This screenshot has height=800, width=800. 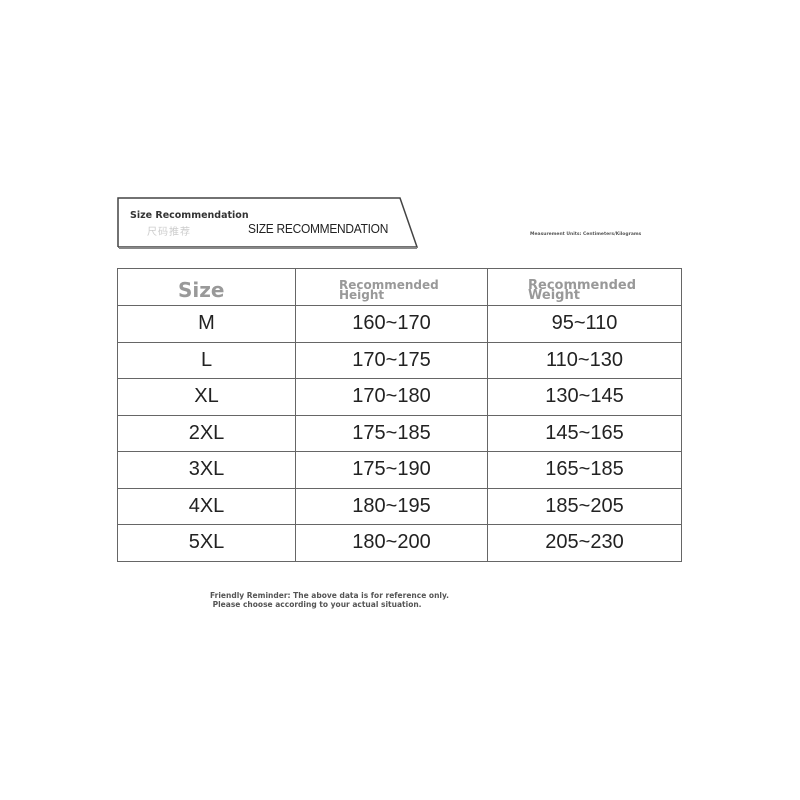 What do you see at coordinates (206, 433) in the screenshot?
I see `cell-size: 2XL` at bounding box center [206, 433].